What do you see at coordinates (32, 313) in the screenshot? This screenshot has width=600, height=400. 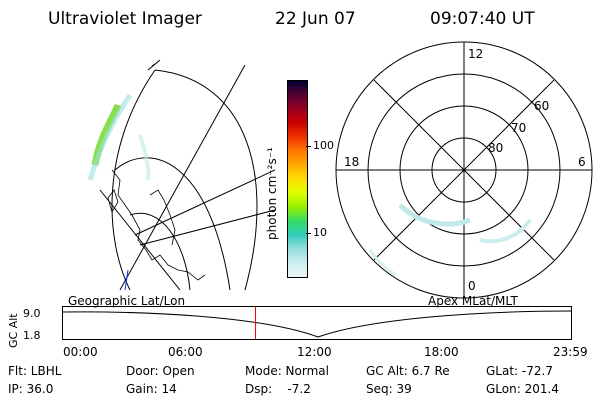 I see `timeline-ytick-top: 9.0` at bounding box center [32, 313].